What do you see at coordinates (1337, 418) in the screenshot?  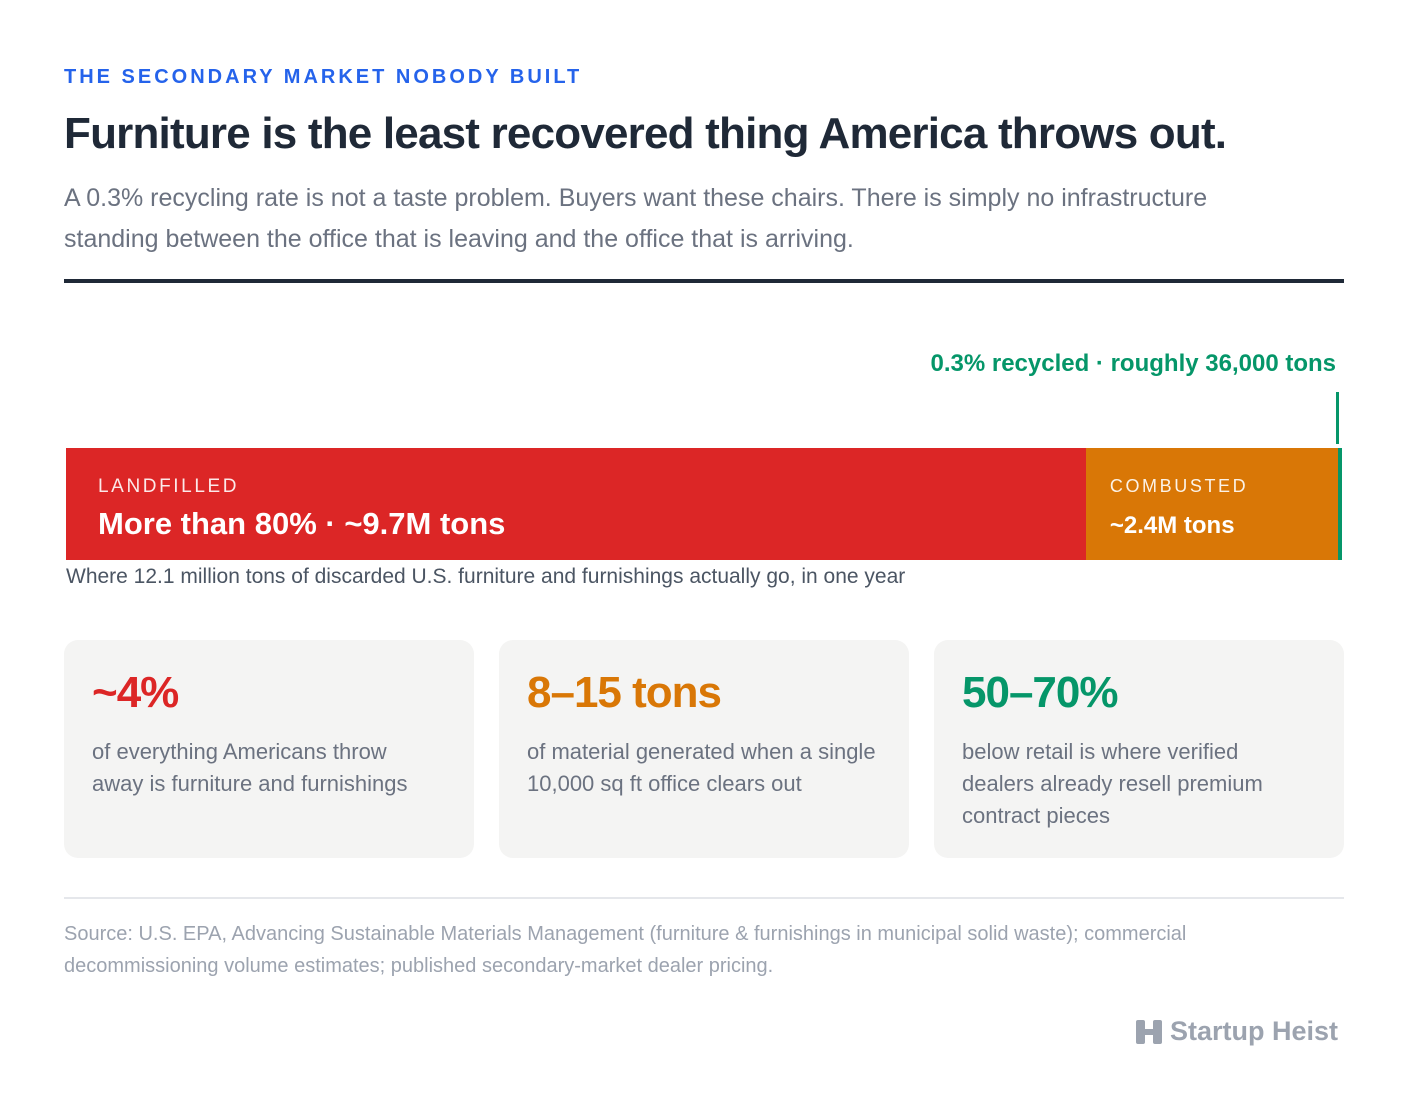 I see `recycled-annotation-line` at bounding box center [1337, 418].